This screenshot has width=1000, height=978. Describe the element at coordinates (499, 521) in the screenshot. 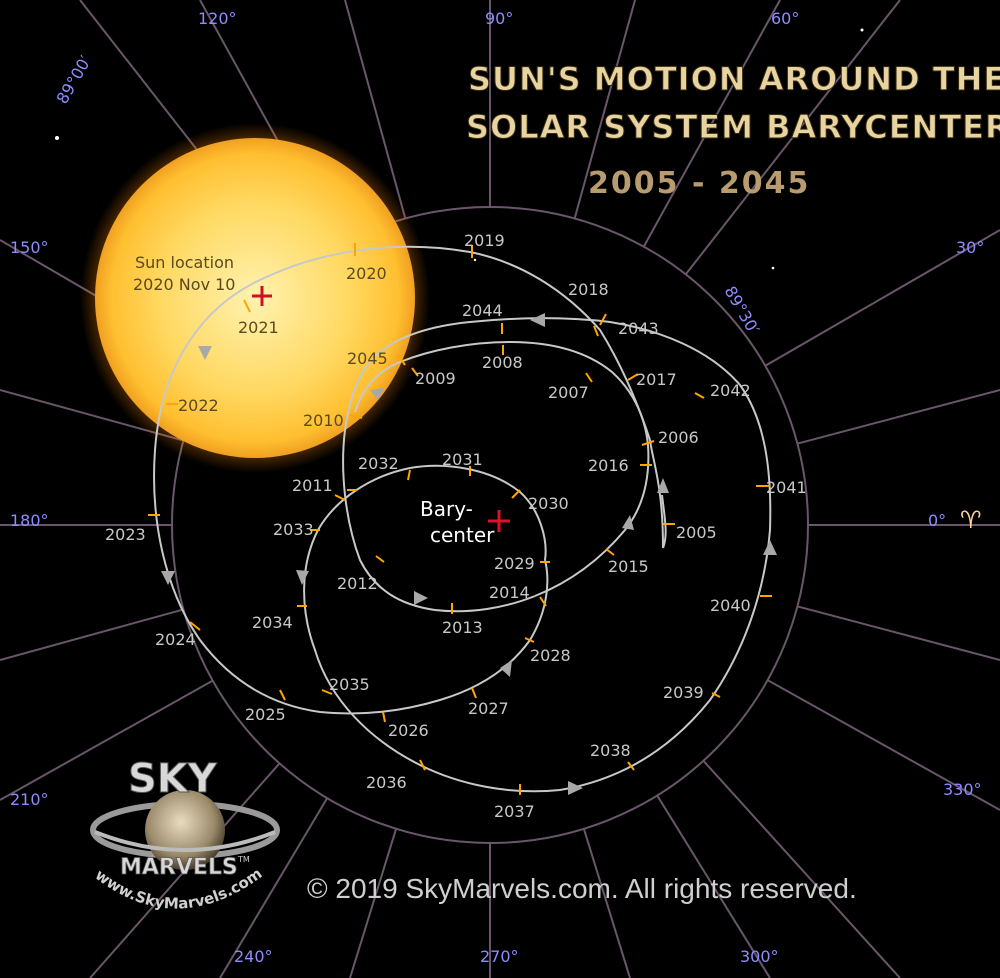

I see `barycenter-marker` at that location.